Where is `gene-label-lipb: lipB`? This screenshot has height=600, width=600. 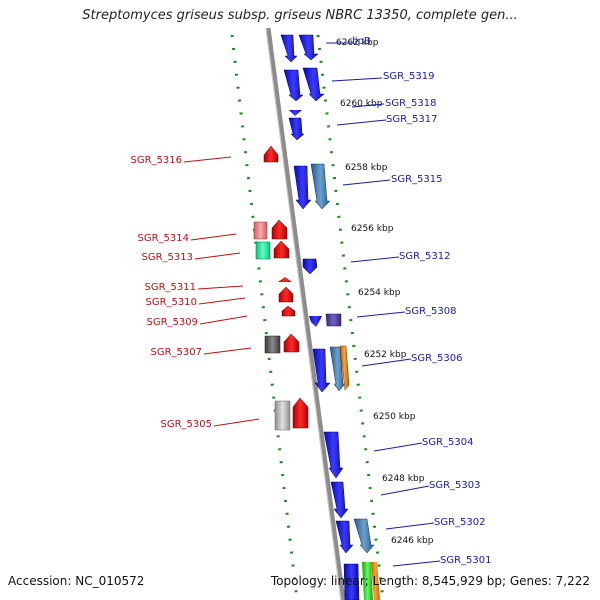 gene-label-lipb: lipB is located at coordinates (361, 41).